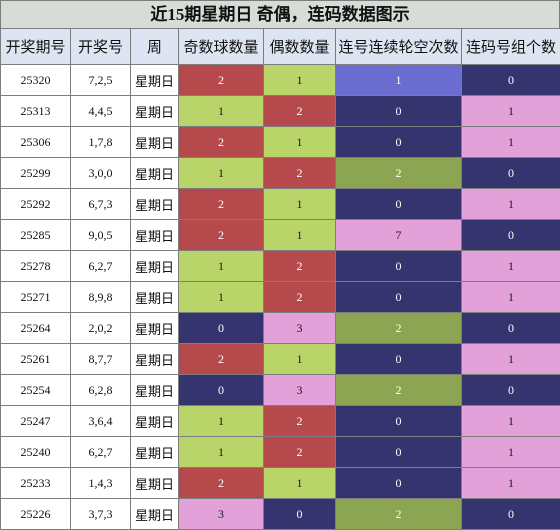 The height and width of the screenshot is (530, 560). I want to click on issue-cell: 25240, so click(36, 452).